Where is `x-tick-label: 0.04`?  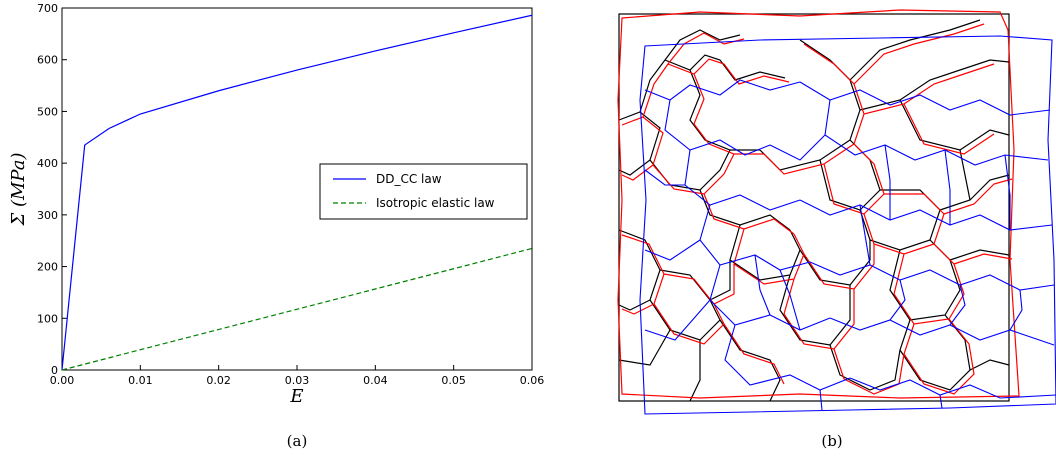
x-tick-label: 0.04 is located at coordinates (375, 380).